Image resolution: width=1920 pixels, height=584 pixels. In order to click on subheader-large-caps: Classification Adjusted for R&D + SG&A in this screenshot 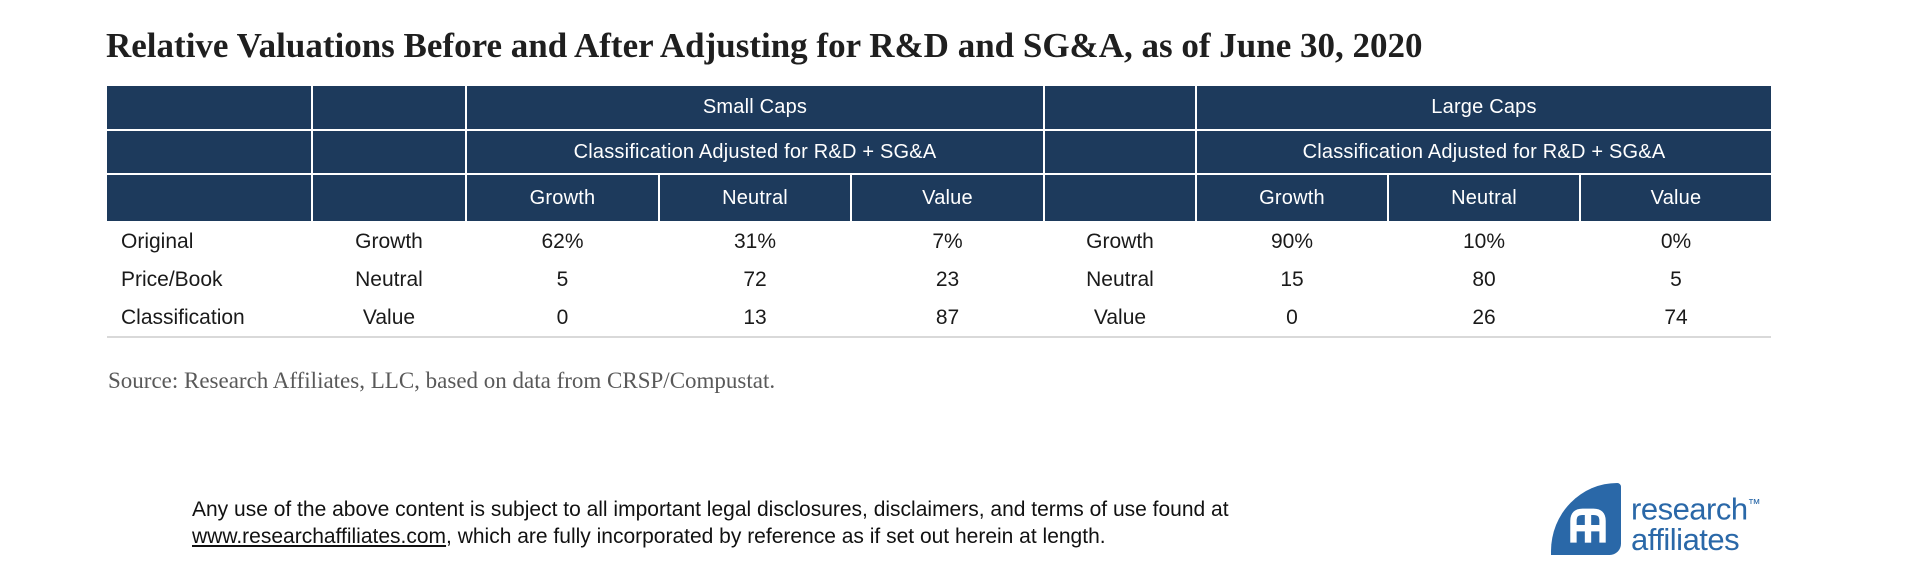, I will do `click(1484, 152)`.